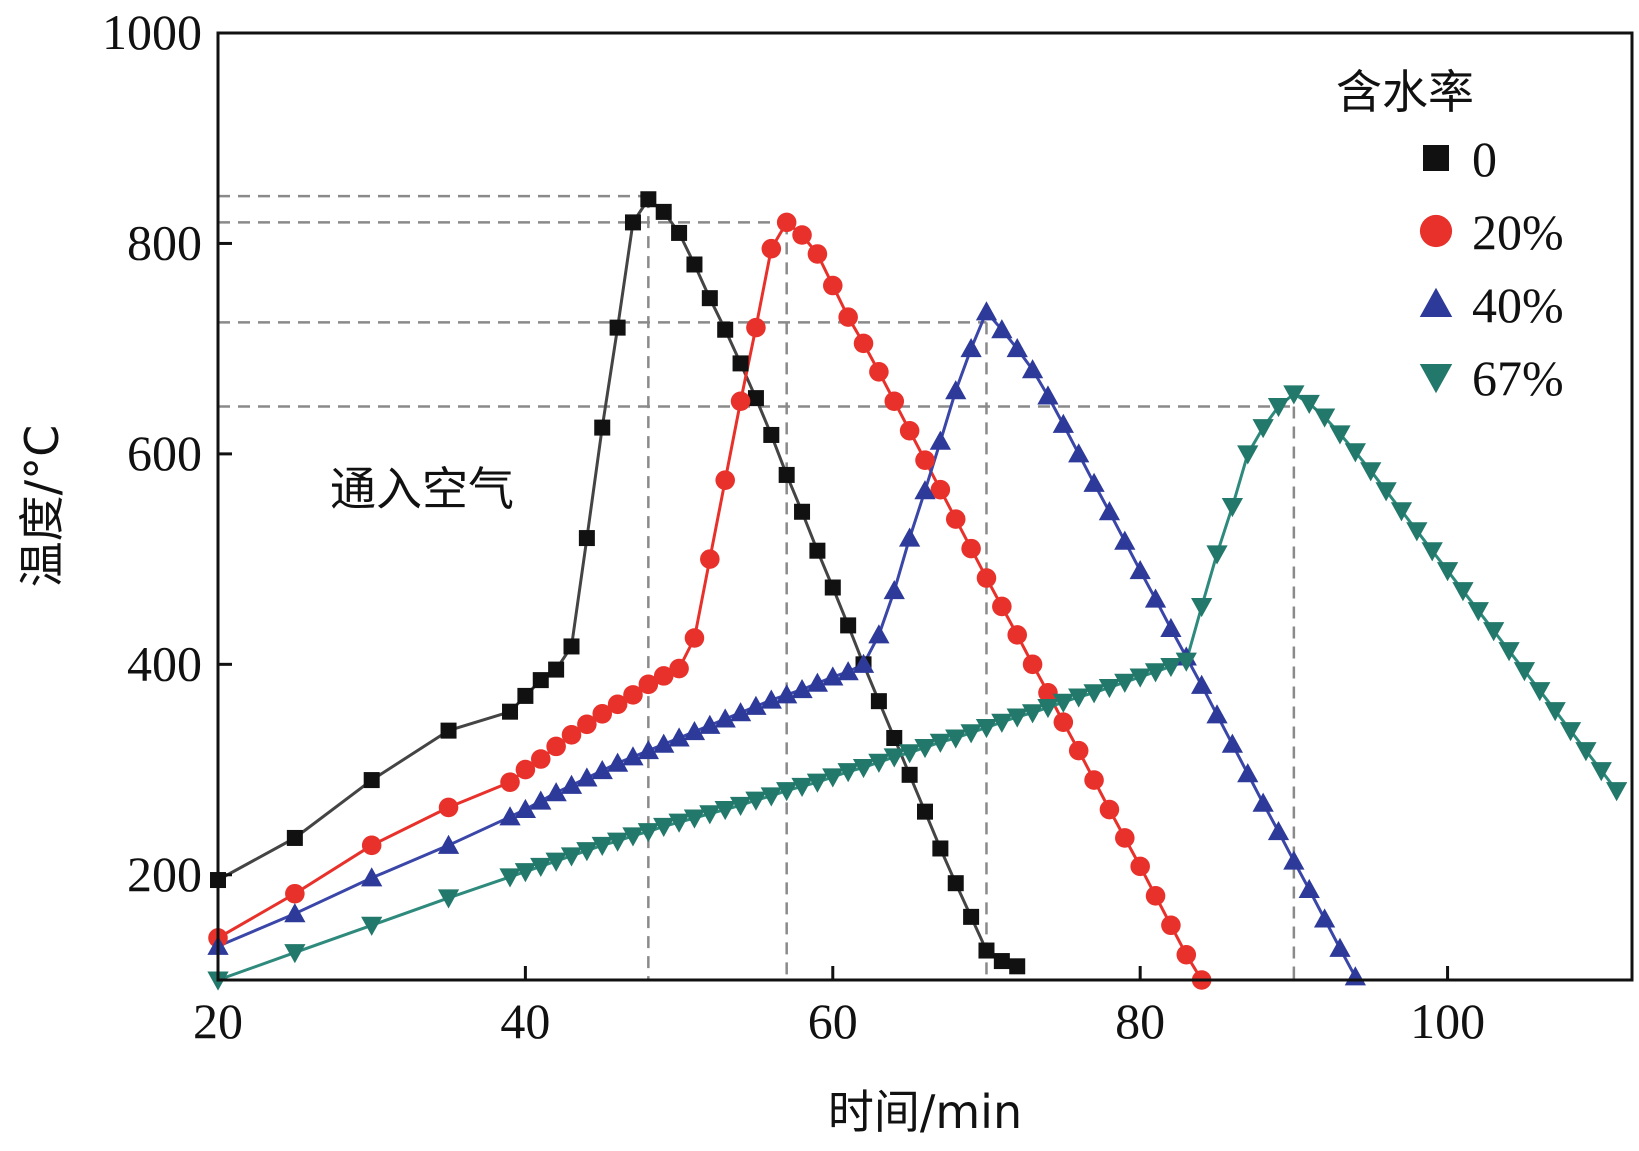 Image resolution: width=1639 pixels, height=1151 pixels. I want to click on annotation-air-inlet: 通入空气, so click(422, 489).